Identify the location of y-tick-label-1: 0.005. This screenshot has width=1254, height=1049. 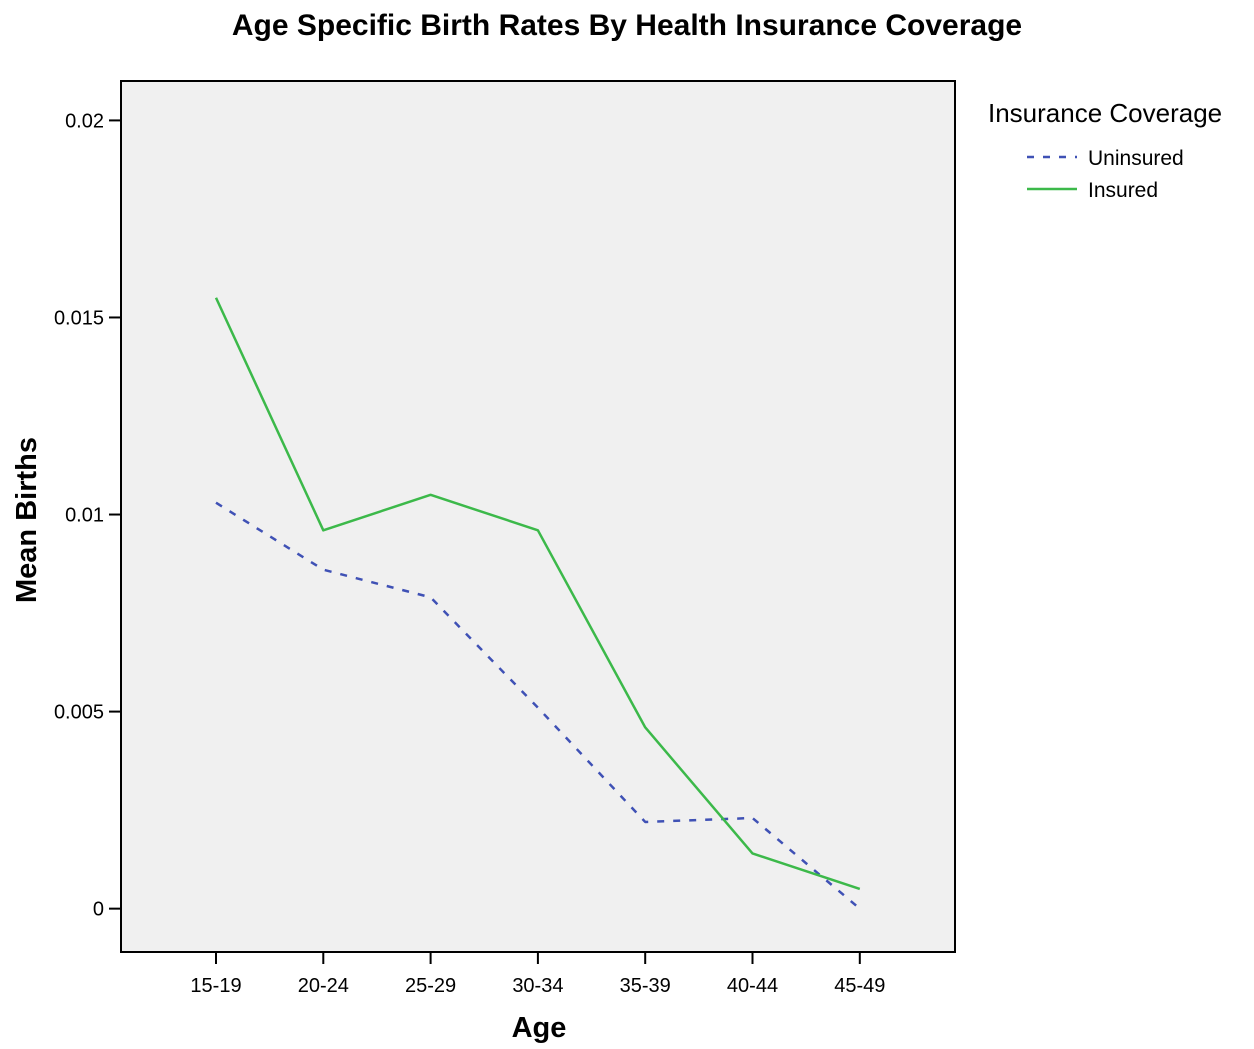
(79, 713).